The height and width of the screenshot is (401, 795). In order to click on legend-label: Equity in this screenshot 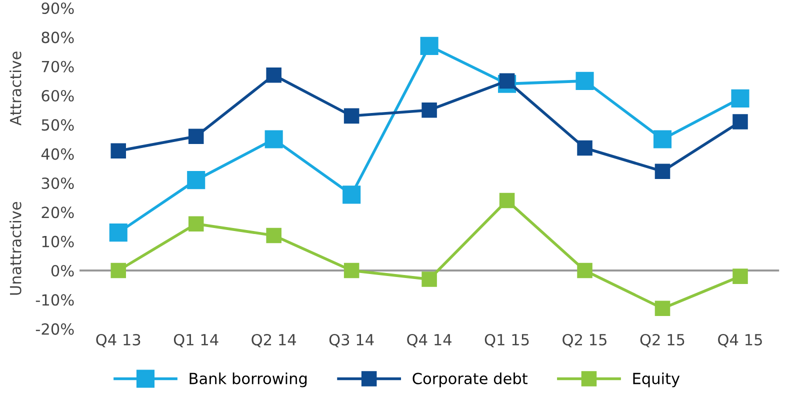, I will do `click(656, 380)`.